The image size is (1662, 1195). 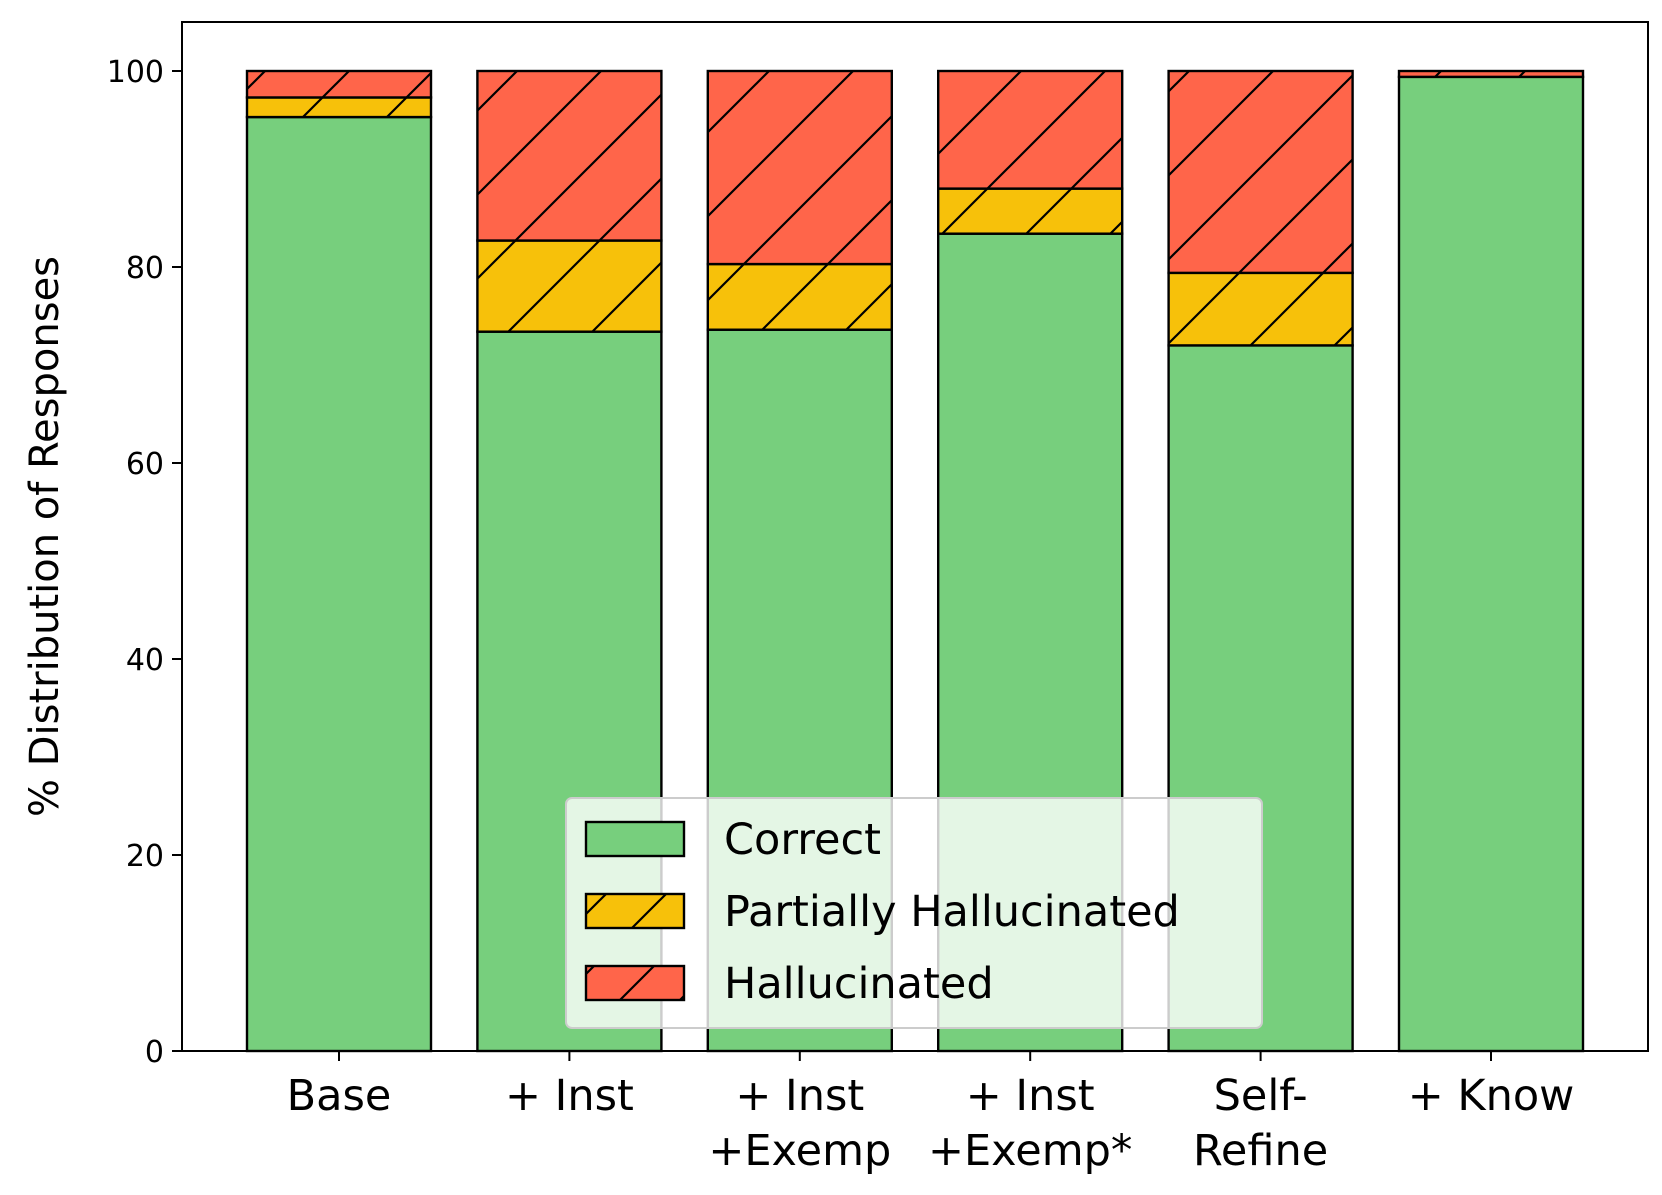 I want to click on legend-entry: Partially Hallucinated, so click(x=882, y=912).